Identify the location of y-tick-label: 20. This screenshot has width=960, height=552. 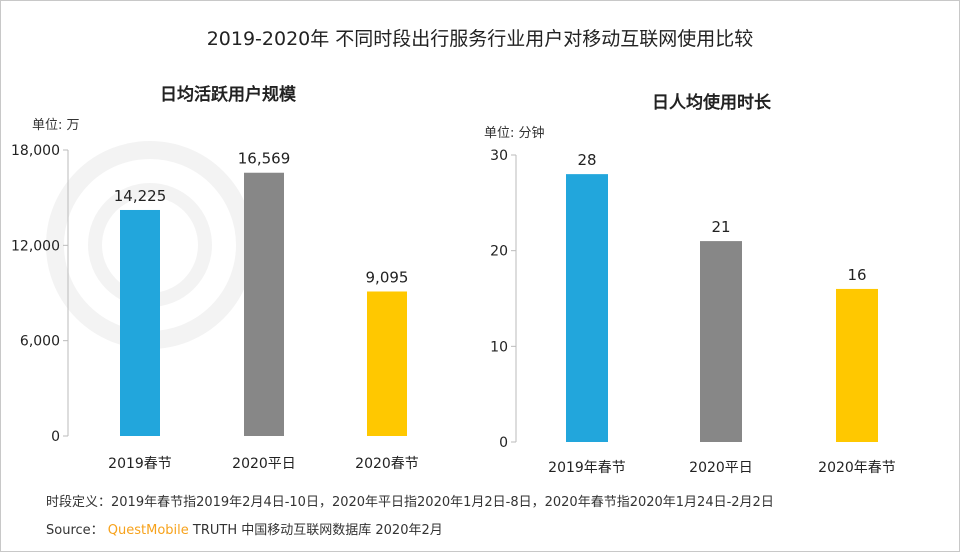
(499, 252).